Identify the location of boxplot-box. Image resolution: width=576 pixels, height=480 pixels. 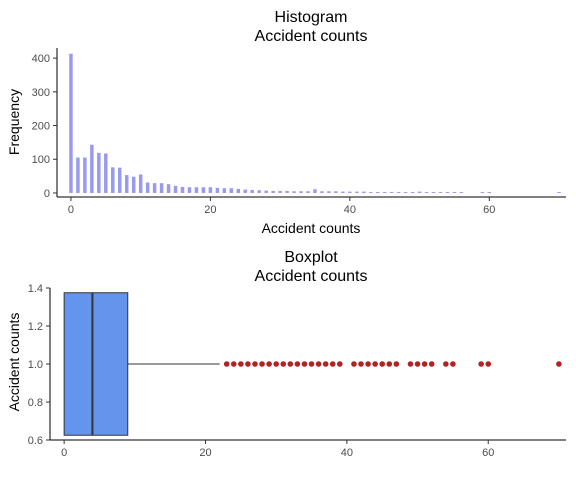
(96, 364).